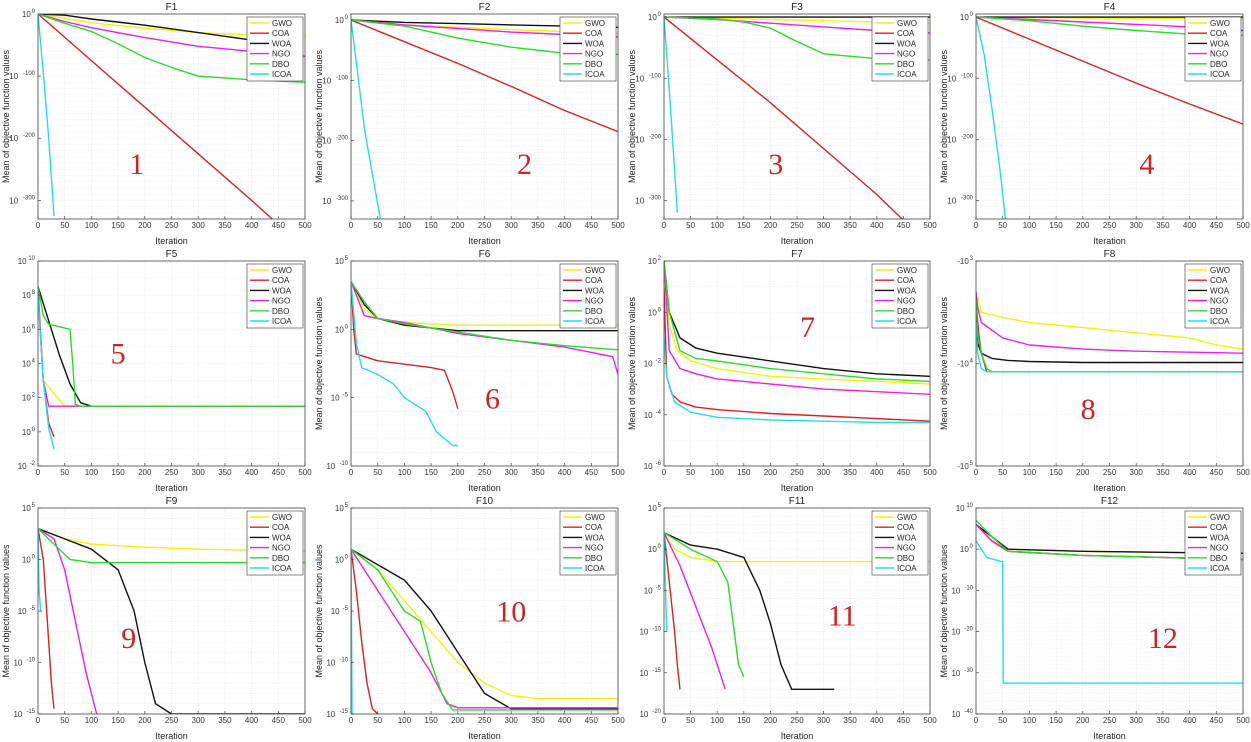  I want to click on panel-number-badge: 8, so click(1088, 409).